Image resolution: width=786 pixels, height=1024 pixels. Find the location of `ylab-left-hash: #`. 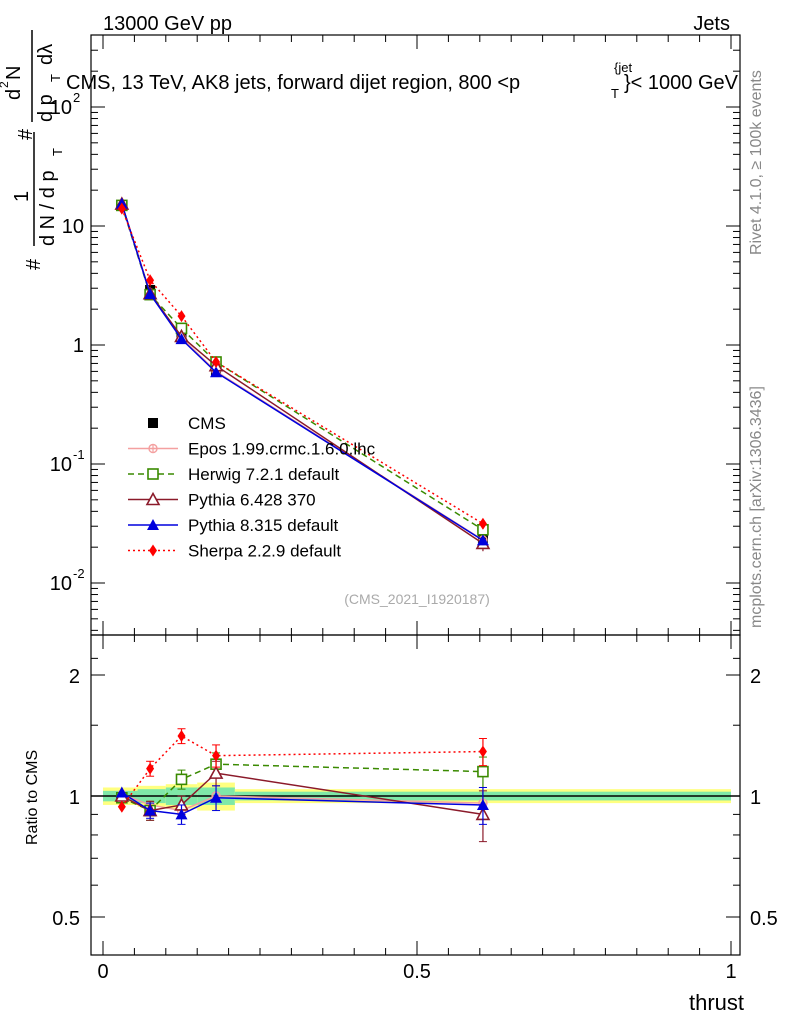

ylab-left-hash: # is located at coordinates (34, 264).